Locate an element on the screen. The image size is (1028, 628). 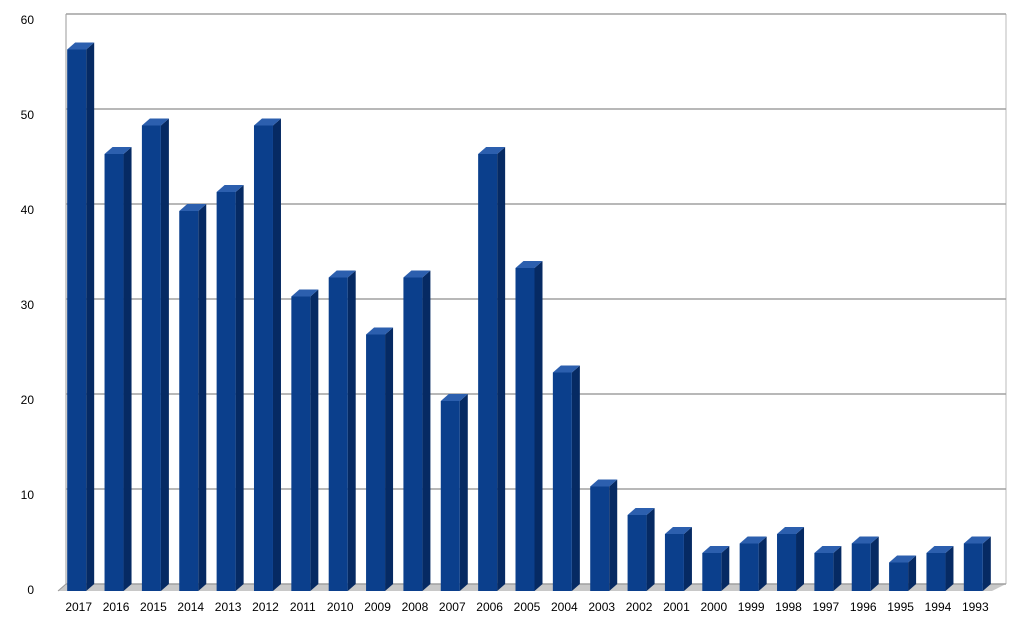
y-tick-label: 40 is located at coordinates (28, 210).